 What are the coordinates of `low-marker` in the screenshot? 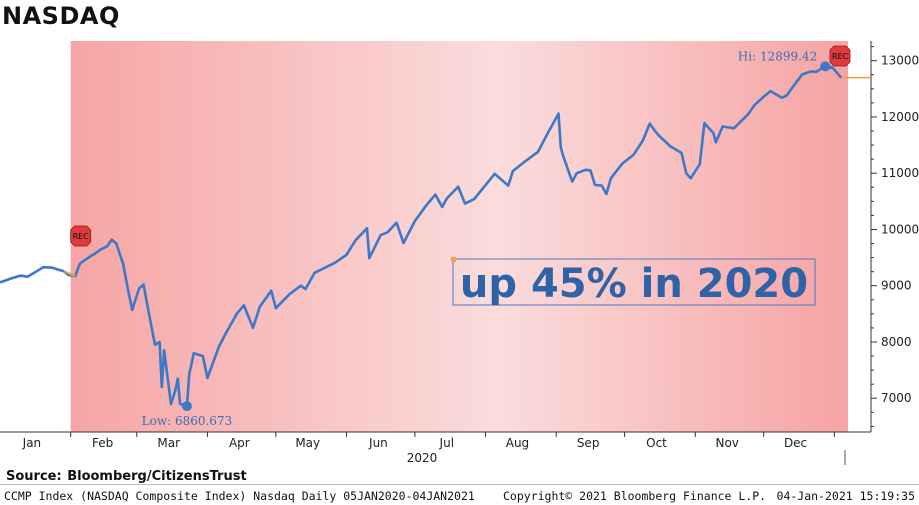 It's located at (186, 406).